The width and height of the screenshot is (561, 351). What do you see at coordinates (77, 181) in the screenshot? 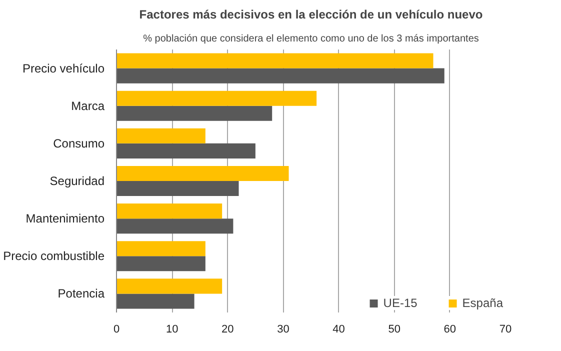
I see `y-tick-label: Seguridad` at bounding box center [77, 181].